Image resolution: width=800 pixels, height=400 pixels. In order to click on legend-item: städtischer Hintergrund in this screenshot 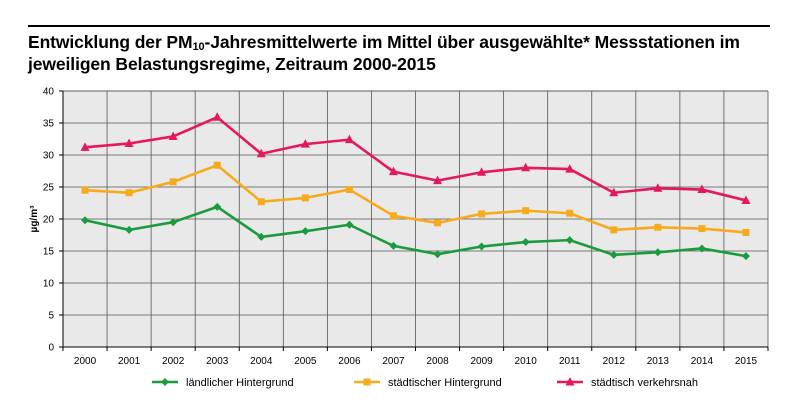, I will do `click(428, 383)`.